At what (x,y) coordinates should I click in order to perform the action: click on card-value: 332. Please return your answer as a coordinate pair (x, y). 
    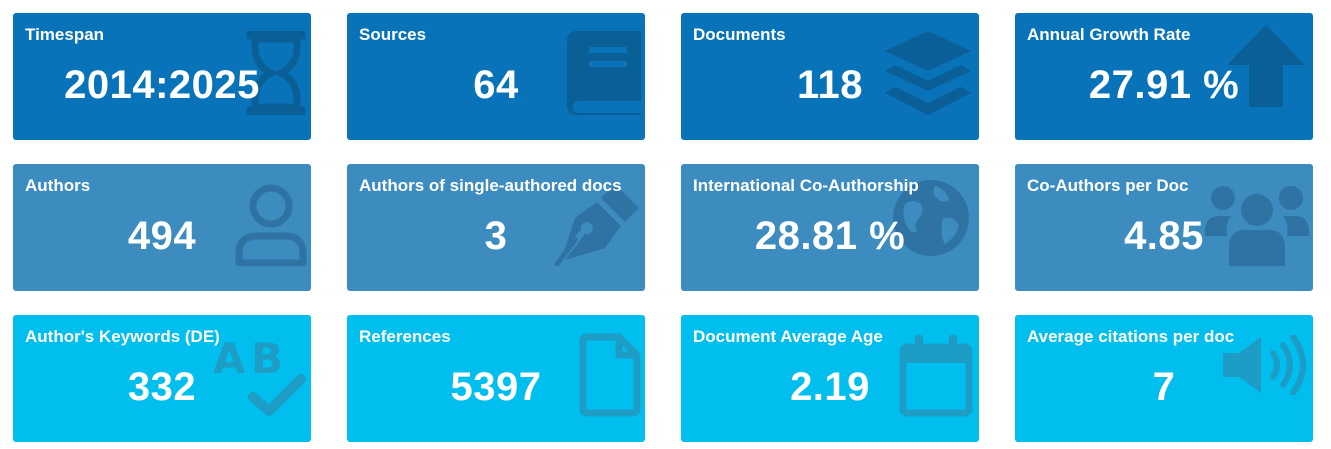
    Looking at the image, I should click on (162, 387).